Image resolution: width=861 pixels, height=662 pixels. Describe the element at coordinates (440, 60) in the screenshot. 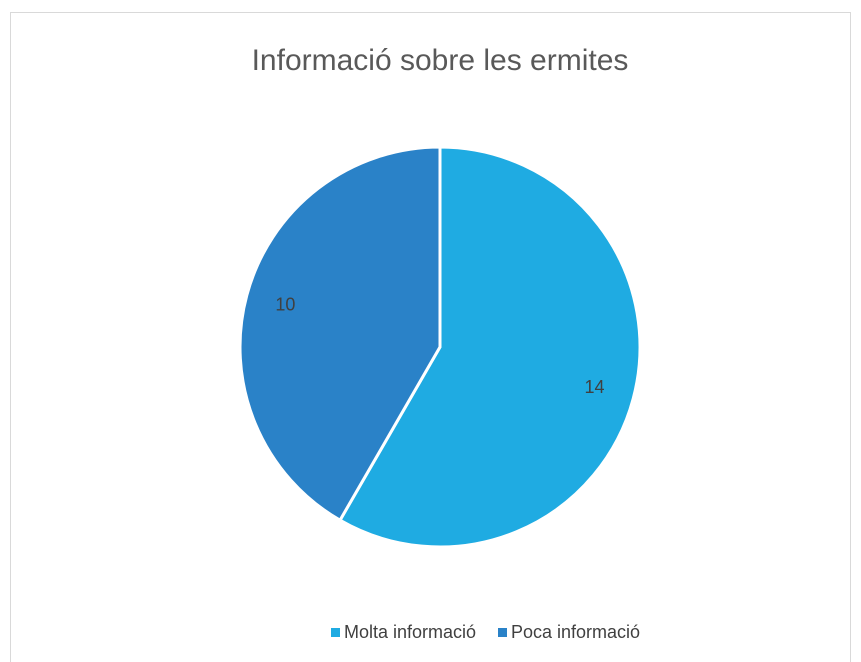

I see `chart-title: Informació sobre les ermites` at that location.